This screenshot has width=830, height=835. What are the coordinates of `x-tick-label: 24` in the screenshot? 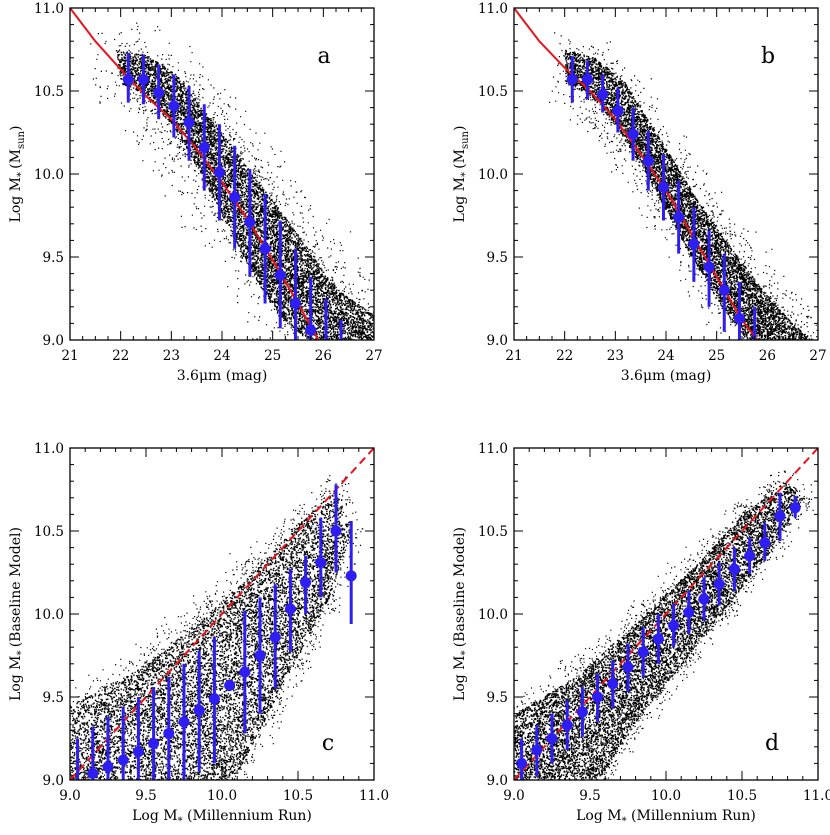 It's located at (221, 356).